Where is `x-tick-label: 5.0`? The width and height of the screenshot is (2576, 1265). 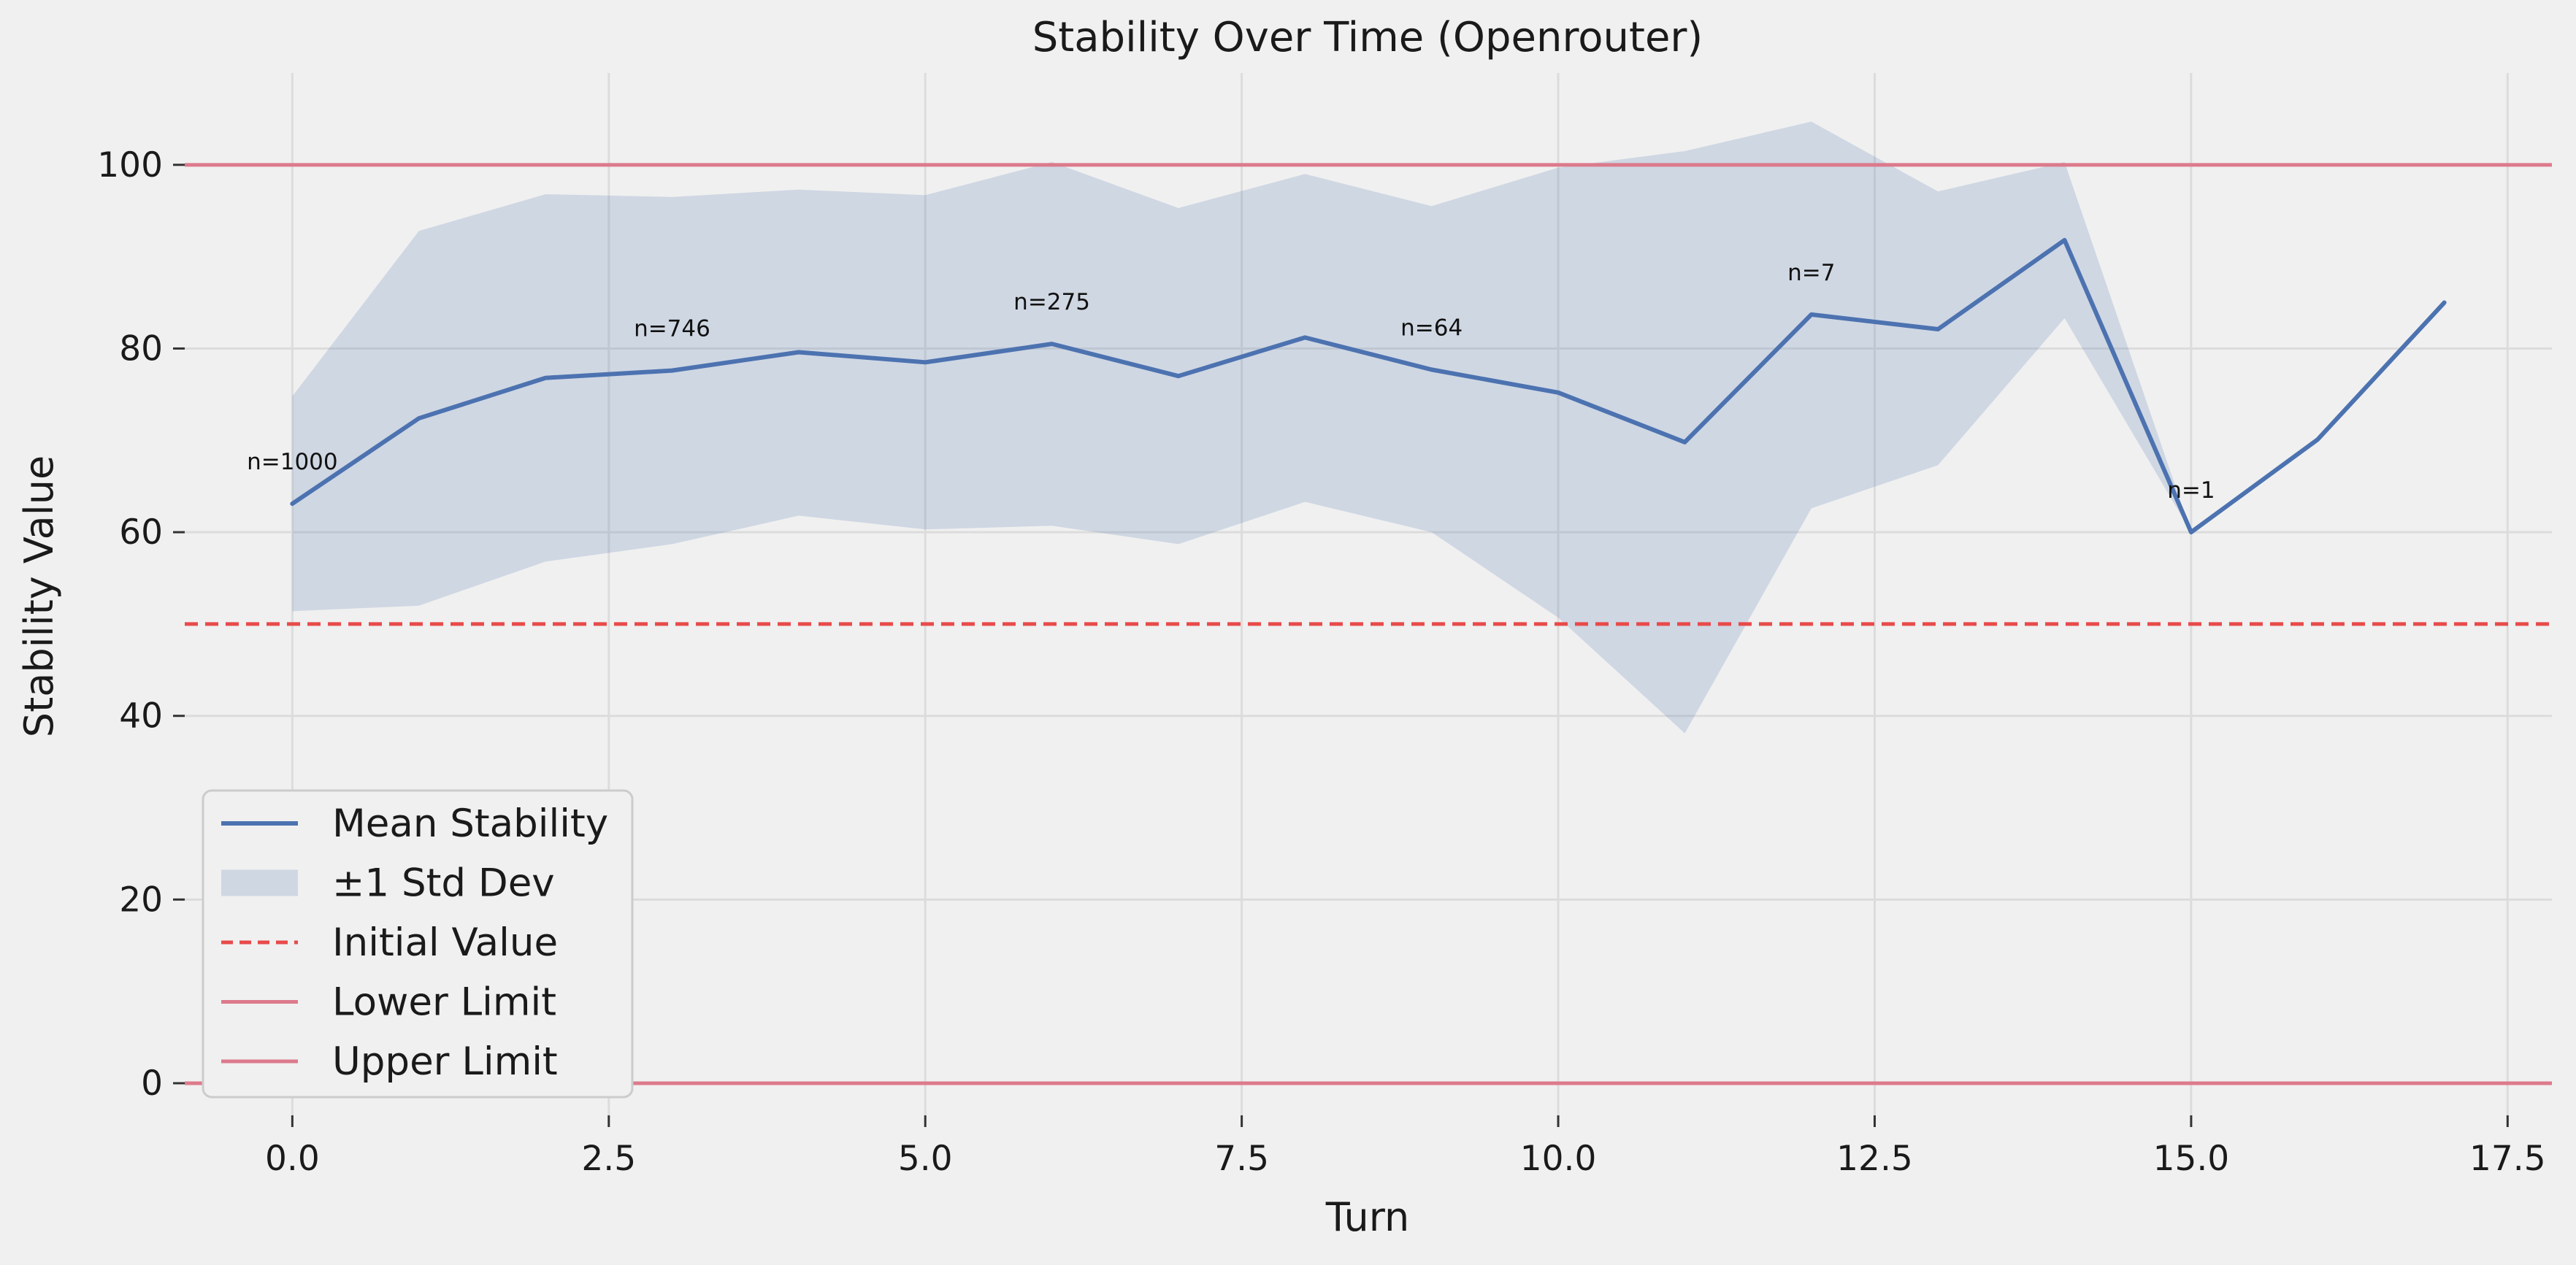 x-tick-label: 5.0 is located at coordinates (925, 1159).